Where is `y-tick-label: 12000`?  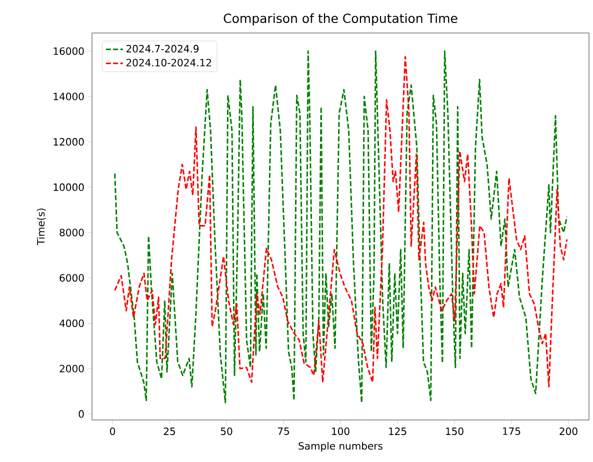 y-tick-label: 12000 is located at coordinates (69, 142).